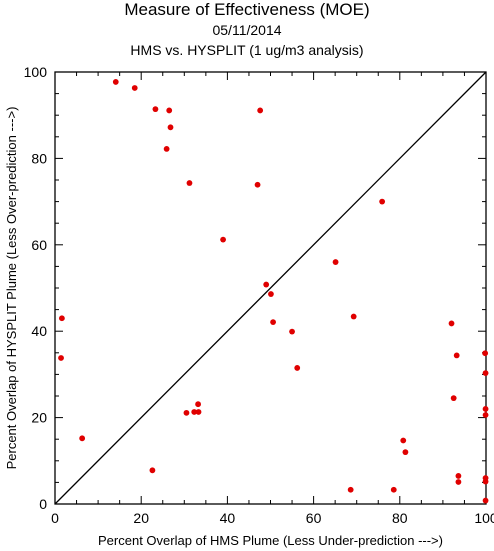 Image resolution: width=494 pixels, height=551 pixels. Describe the element at coordinates (247, 30) in the screenshot. I see `chart-date: 05/11/2014` at that location.